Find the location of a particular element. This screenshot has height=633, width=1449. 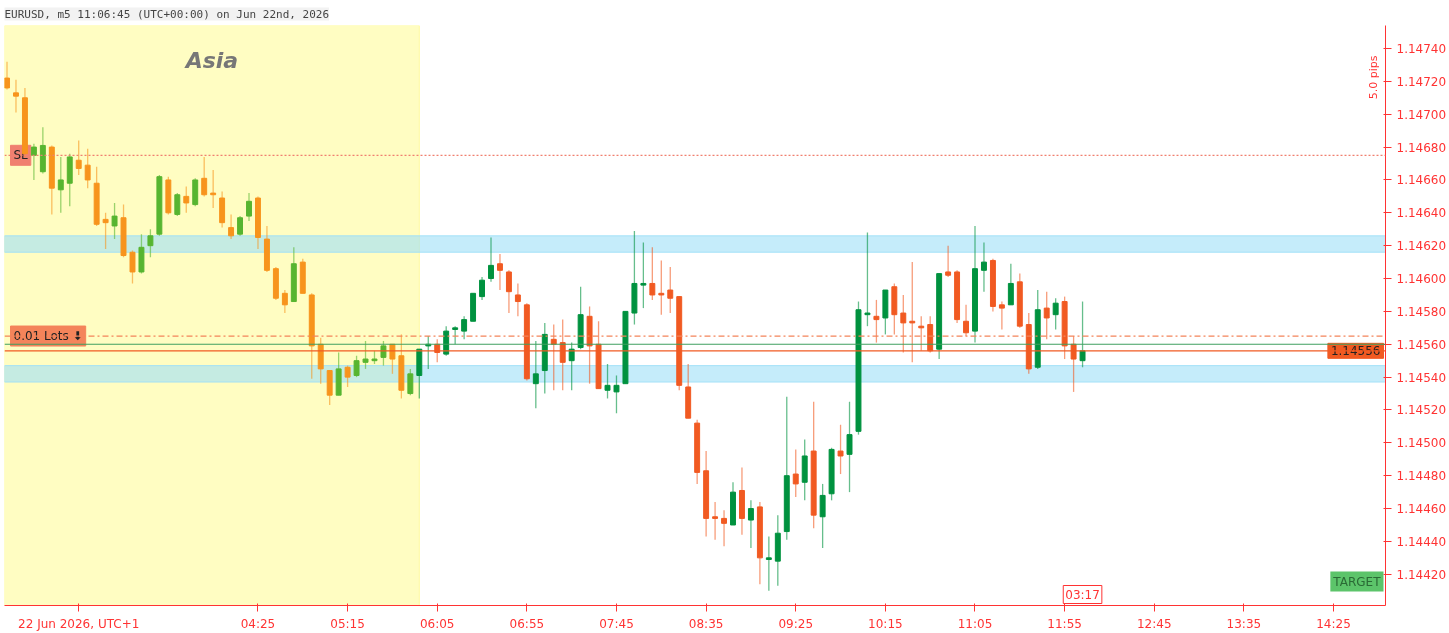

y-tick-label: 1.14480 is located at coordinates (1421, 476).